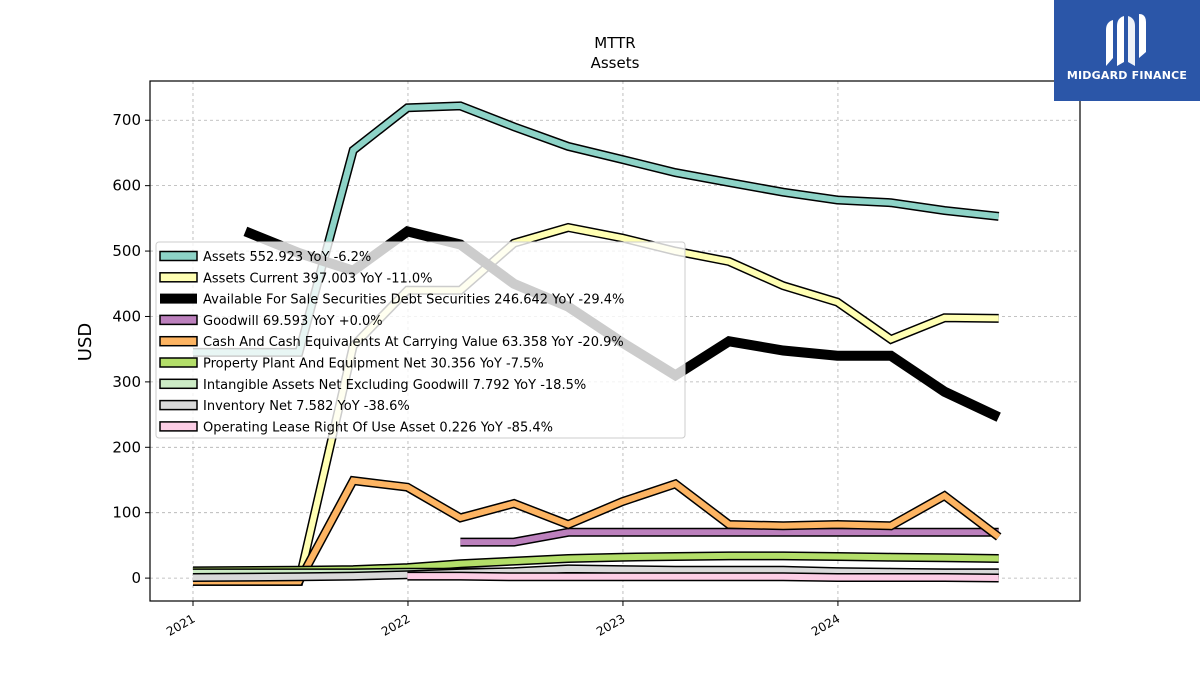 The height and width of the screenshot is (675, 1200). I want to click on legend-label: Goodwill 69.593 YoY +0.0%, so click(293, 321).